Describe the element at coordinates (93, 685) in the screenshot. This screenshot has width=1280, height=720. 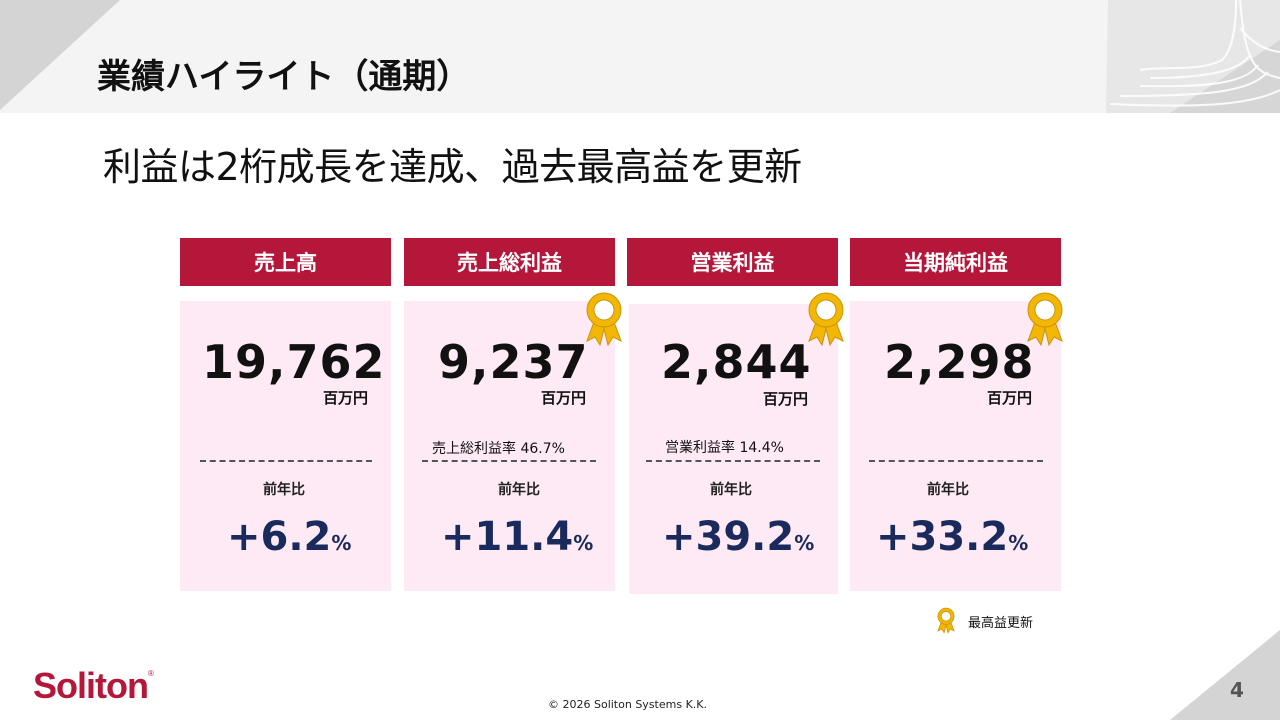
I see `soliton-logo: Soliton®` at that location.